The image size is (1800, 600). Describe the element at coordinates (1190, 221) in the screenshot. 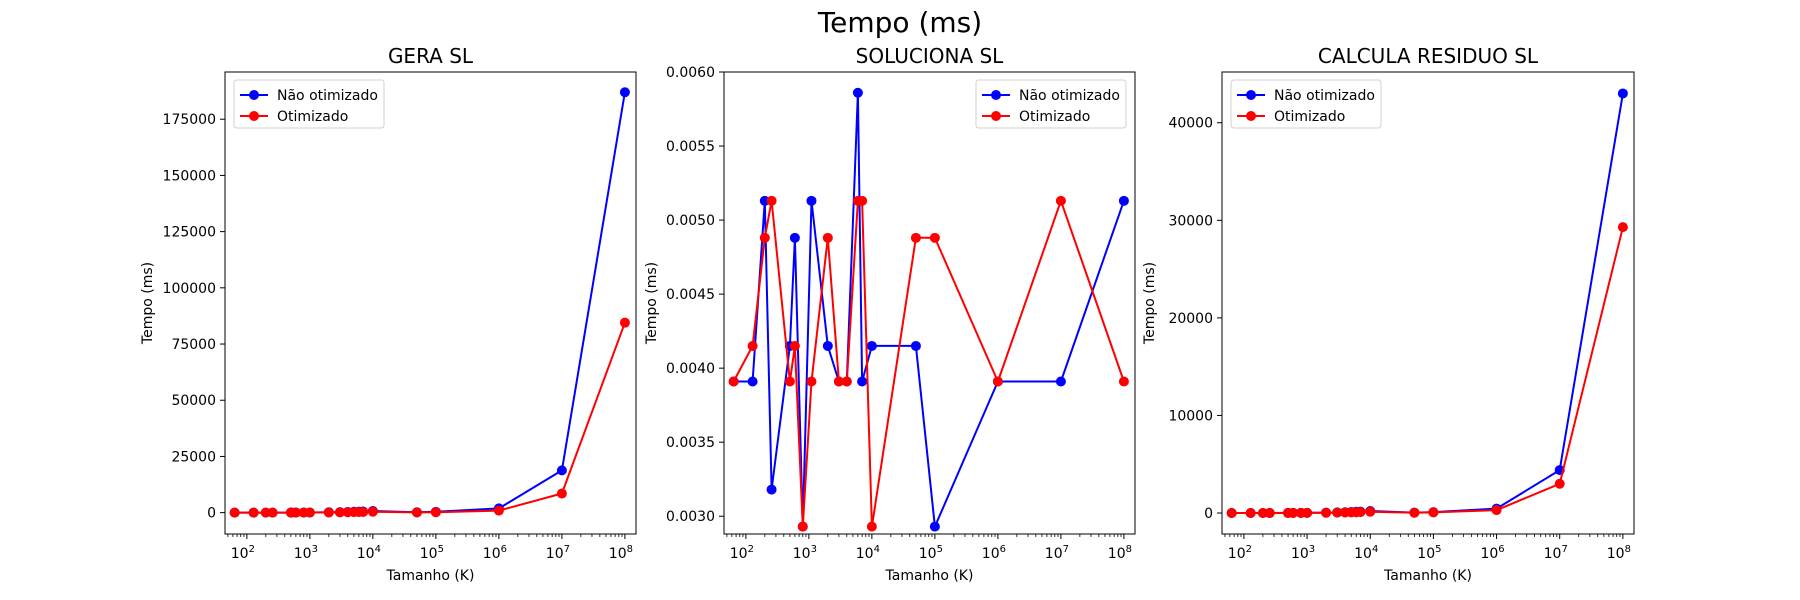

I see `y-tick-label: 30000` at that location.